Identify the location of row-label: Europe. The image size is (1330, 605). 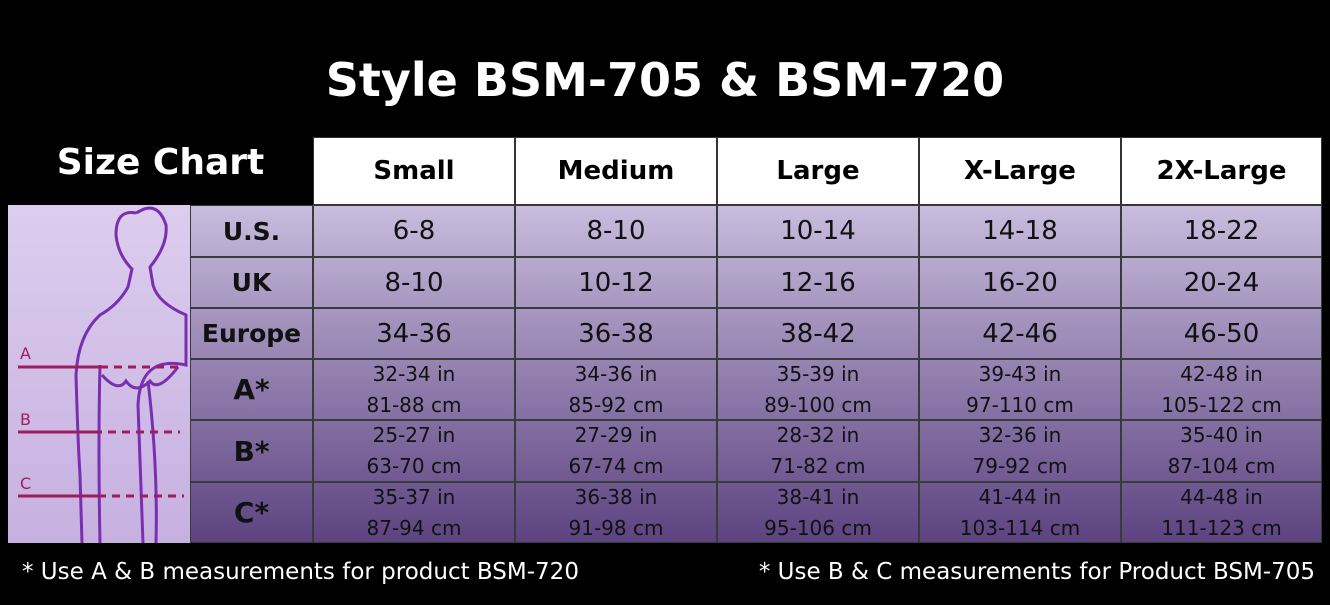
(251, 333).